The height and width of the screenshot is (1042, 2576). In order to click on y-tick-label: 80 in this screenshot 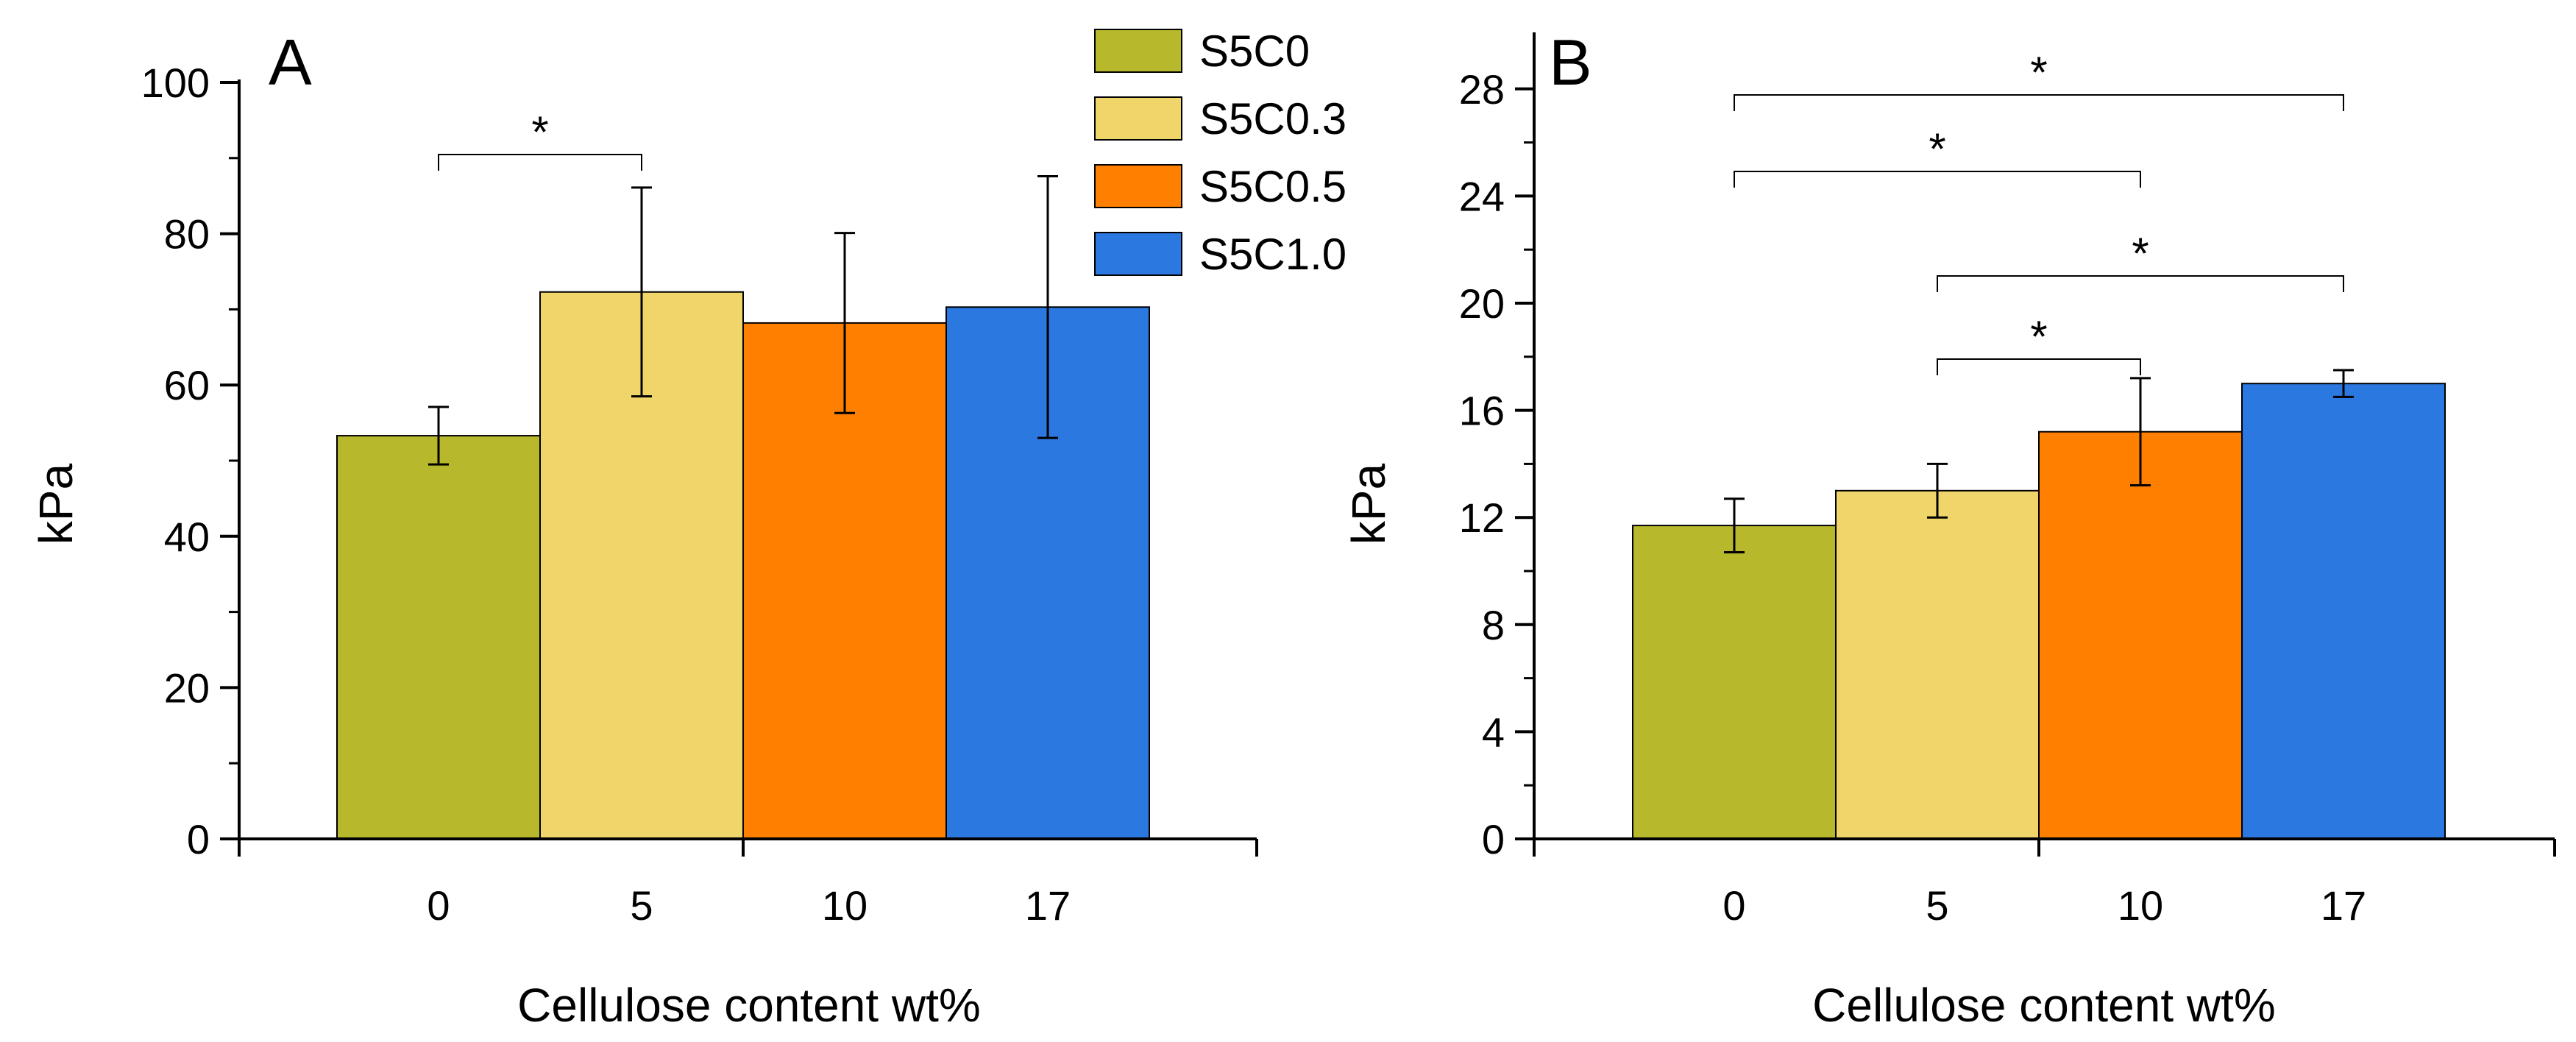, I will do `click(187, 234)`.